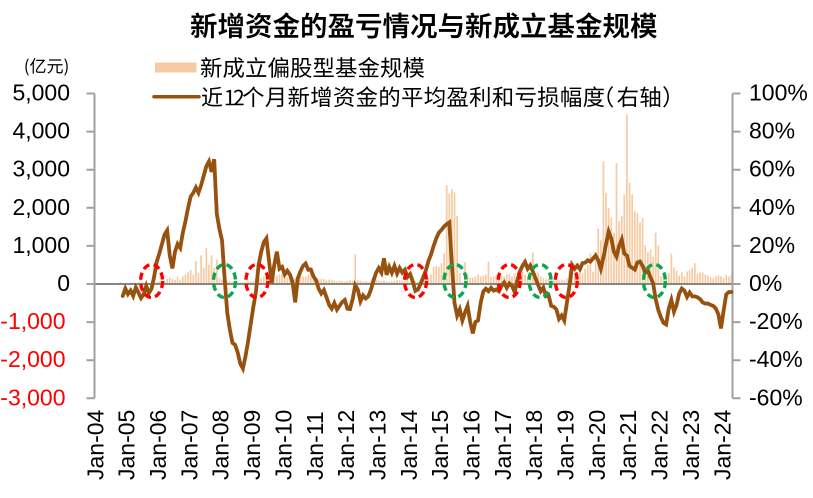 The width and height of the screenshot is (813, 498). I want to click on svg-text: 80%, so click(772, 131).